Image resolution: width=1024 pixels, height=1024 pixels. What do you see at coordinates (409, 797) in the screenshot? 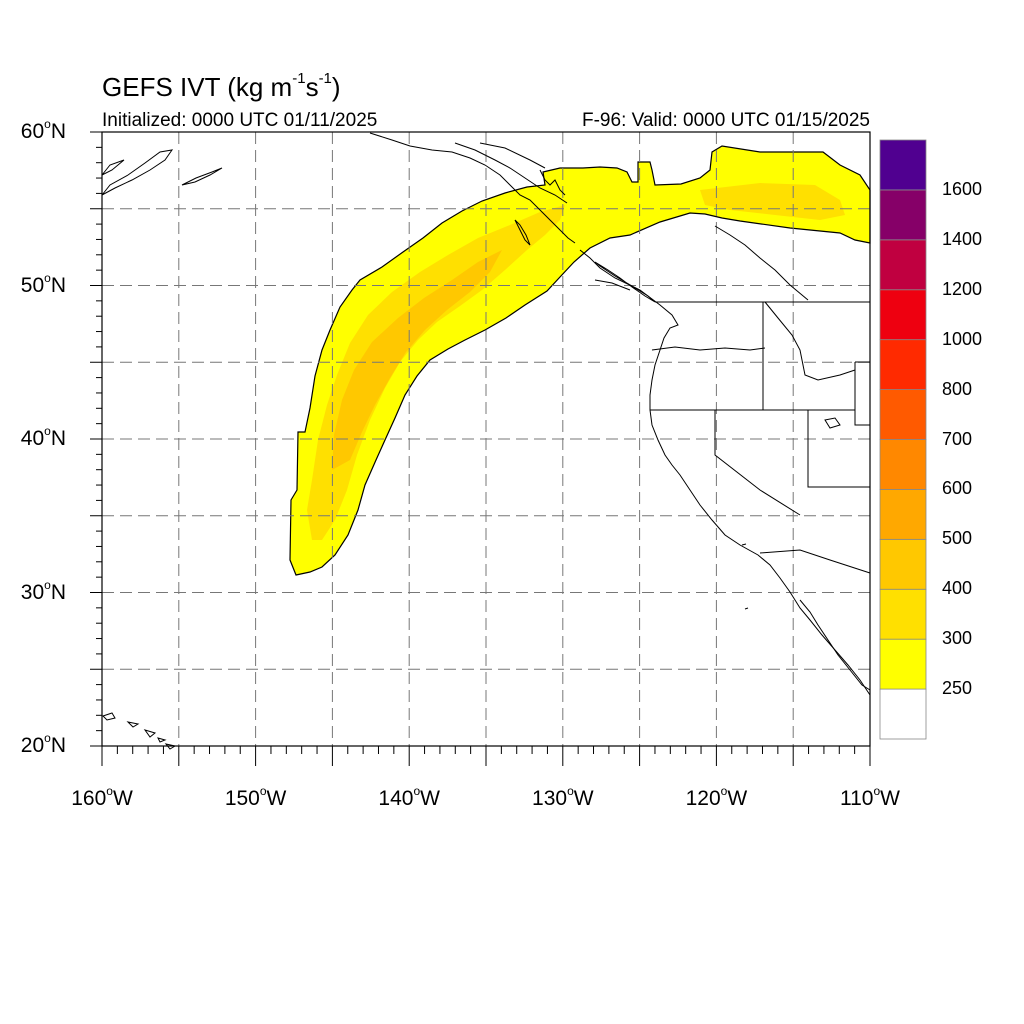
I see `lon-label: 140oW` at bounding box center [409, 797].